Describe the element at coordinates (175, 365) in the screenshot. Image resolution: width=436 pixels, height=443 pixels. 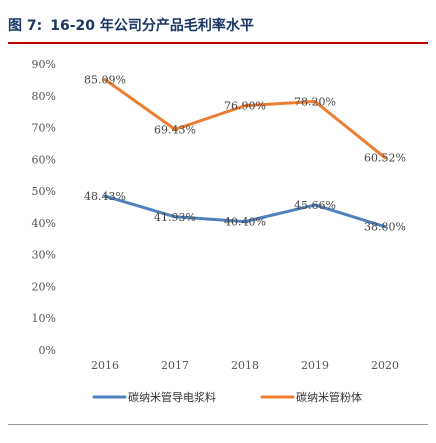
I see `x-tick-label: 2017` at that location.